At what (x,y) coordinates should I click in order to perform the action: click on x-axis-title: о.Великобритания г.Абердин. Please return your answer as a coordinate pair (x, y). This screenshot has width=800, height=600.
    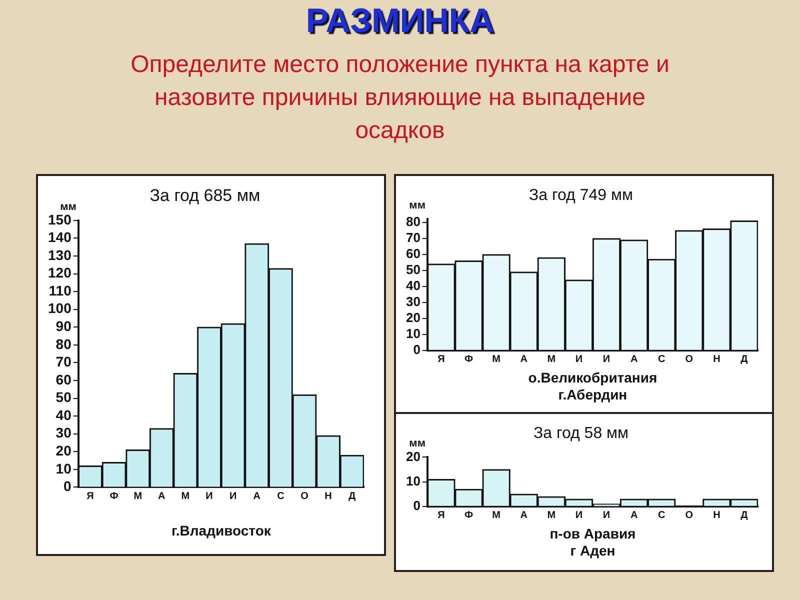
    Looking at the image, I should click on (593, 386).